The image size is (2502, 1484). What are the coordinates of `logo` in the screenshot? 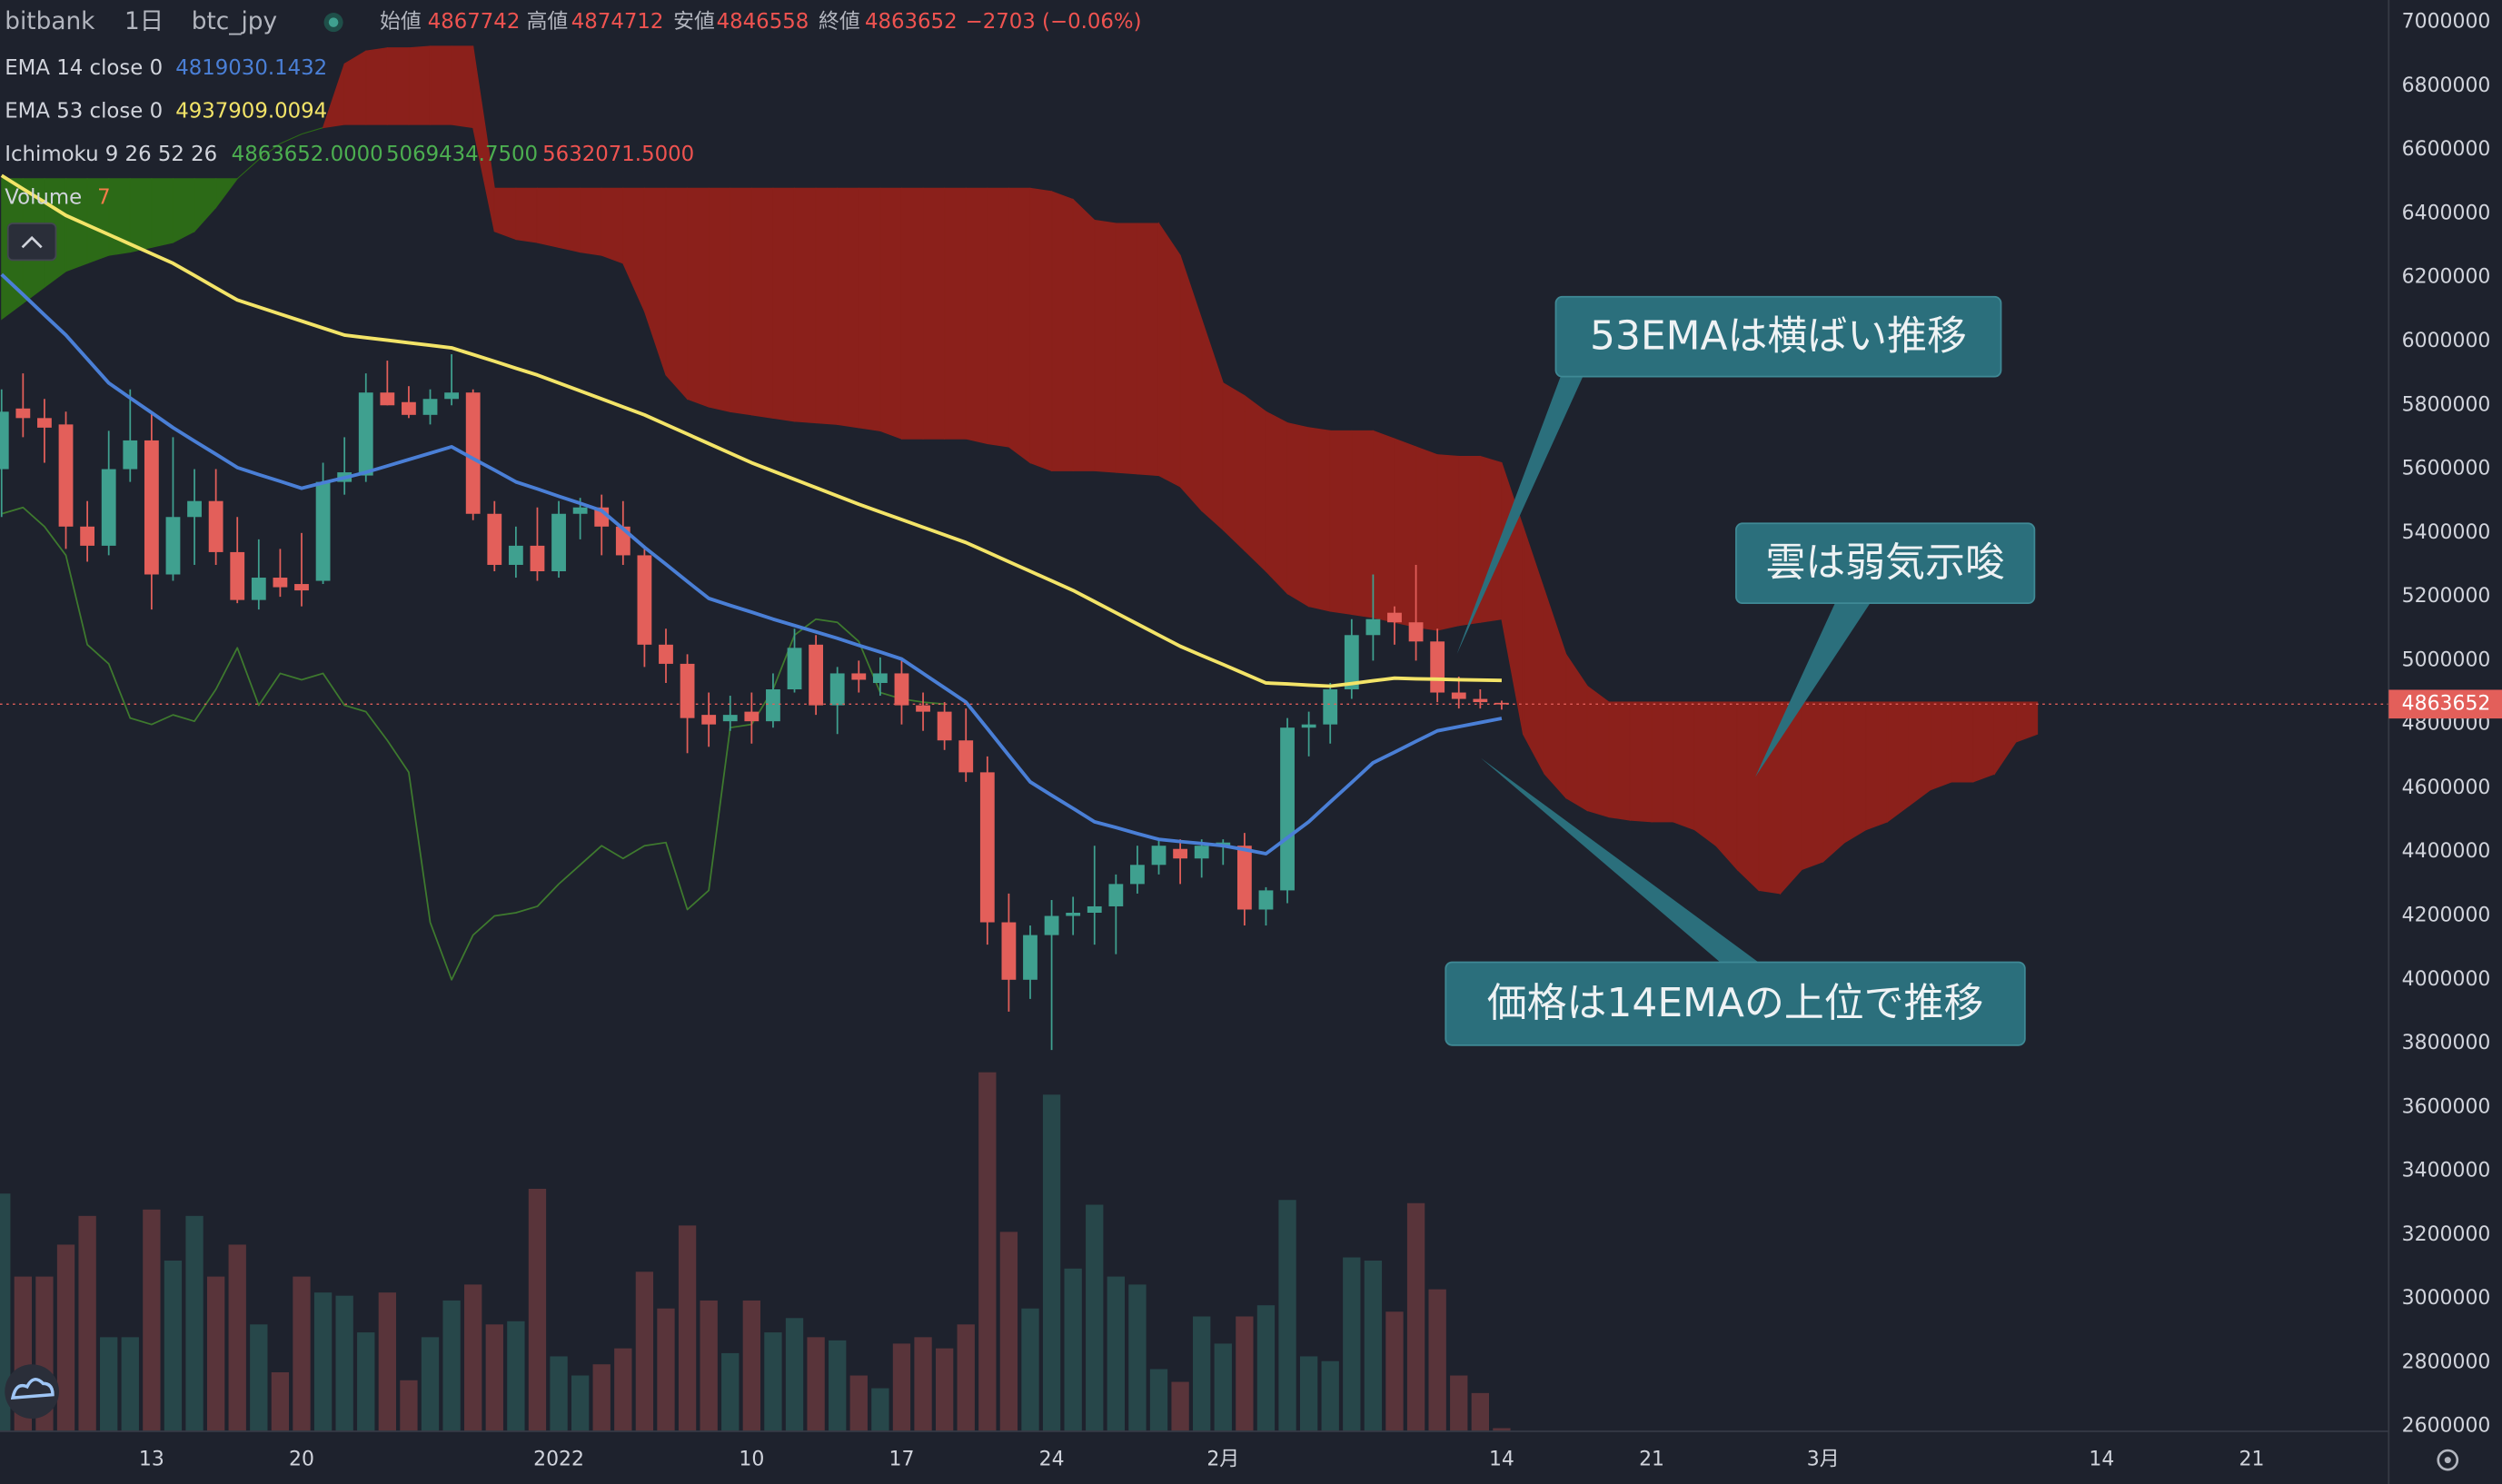 It's located at (32, 1391).